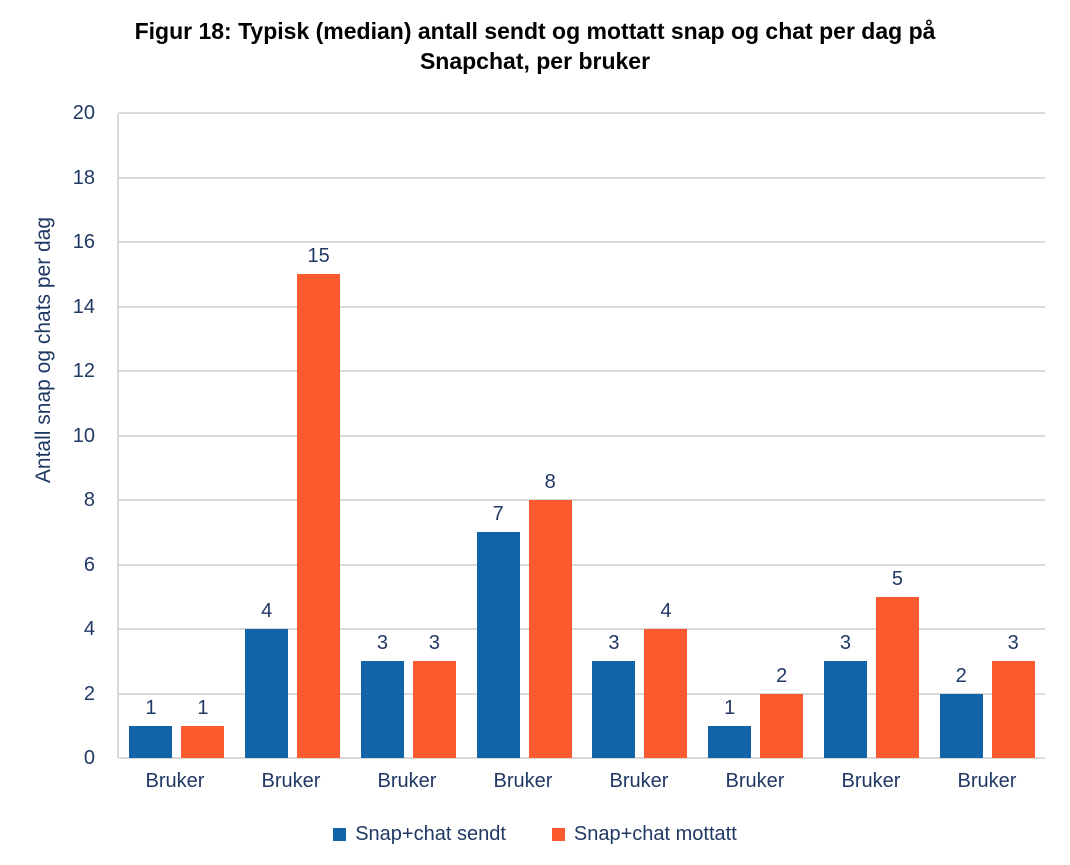 This screenshot has width=1070, height=865. I want to click on legend-item-received: Snap+chat mottatt, so click(644, 834).